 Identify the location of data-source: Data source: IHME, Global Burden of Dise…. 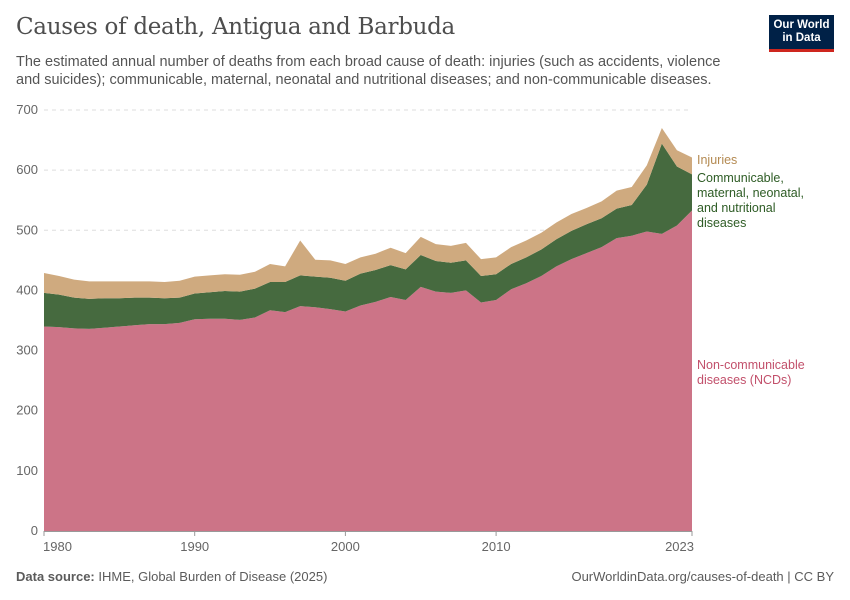
(171, 576).